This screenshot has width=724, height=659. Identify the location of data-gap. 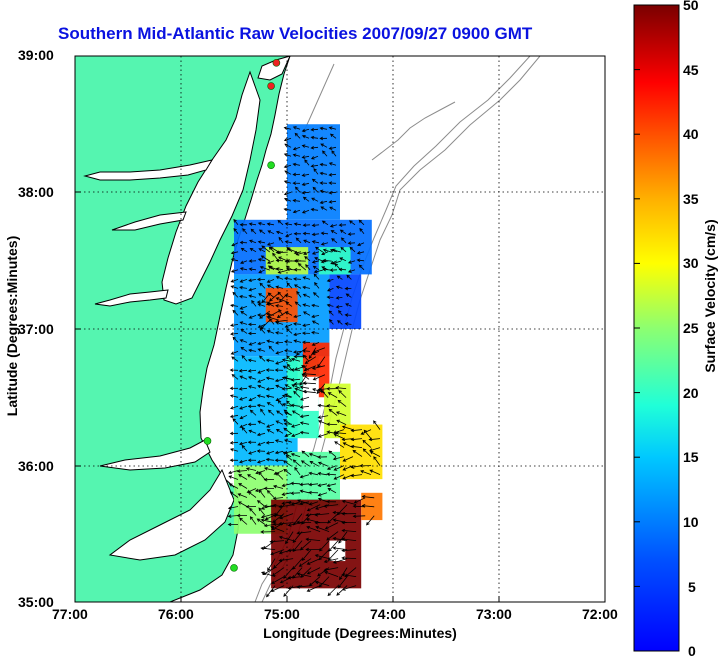
(310, 393).